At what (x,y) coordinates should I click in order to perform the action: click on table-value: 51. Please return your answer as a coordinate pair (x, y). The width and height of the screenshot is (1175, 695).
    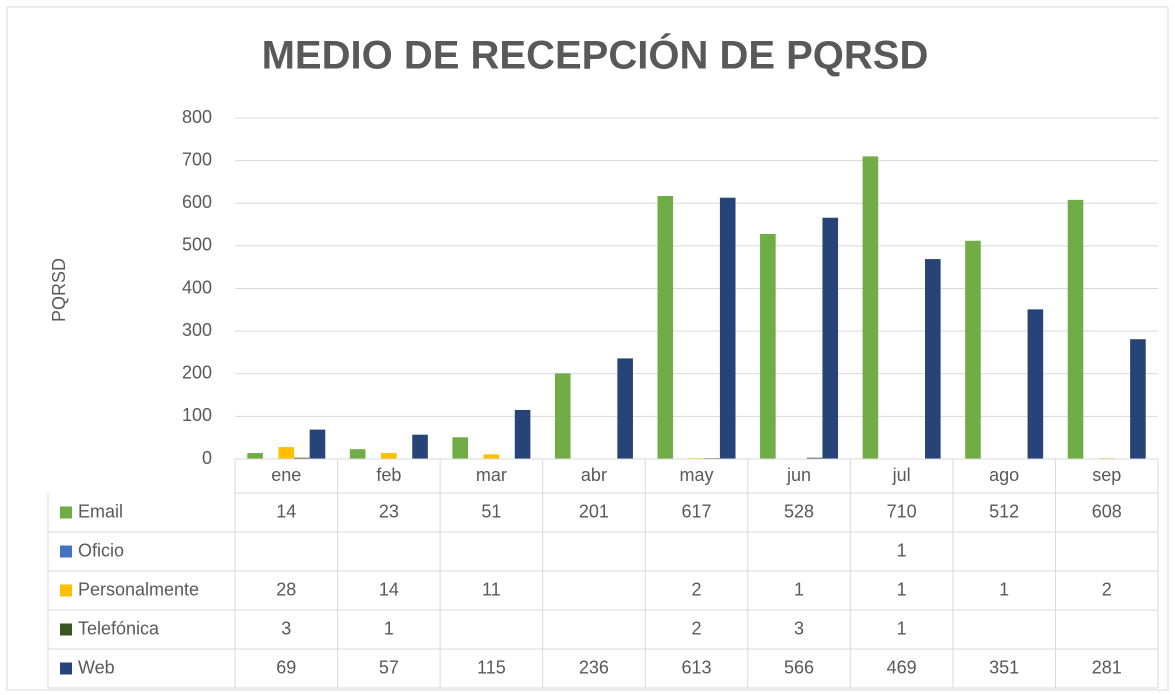
    Looking at the image, I should click on (491, 511).